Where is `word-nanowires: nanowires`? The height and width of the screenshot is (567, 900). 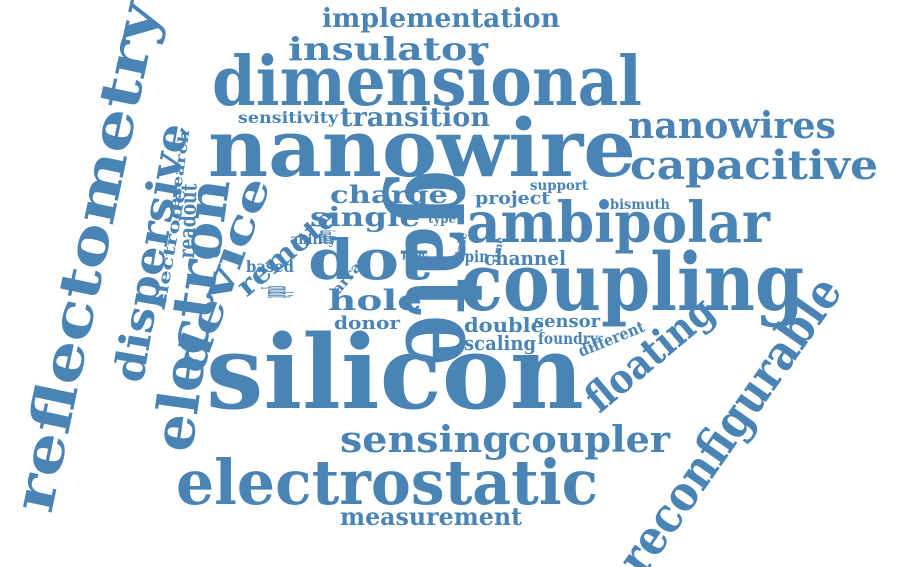
word-nanowires: nanowires is located at coordinates (732, 126).